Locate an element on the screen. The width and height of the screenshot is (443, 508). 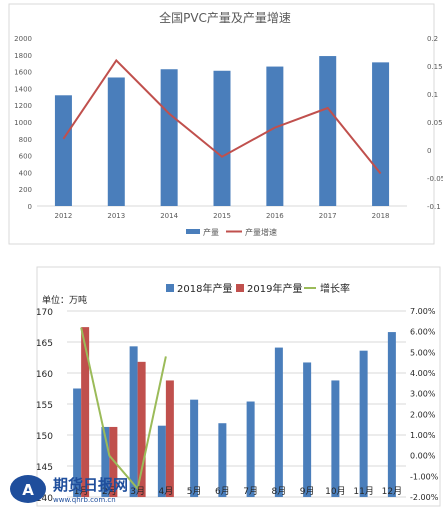
x-tick-label: 3月 is located at coordinates (137, 491).